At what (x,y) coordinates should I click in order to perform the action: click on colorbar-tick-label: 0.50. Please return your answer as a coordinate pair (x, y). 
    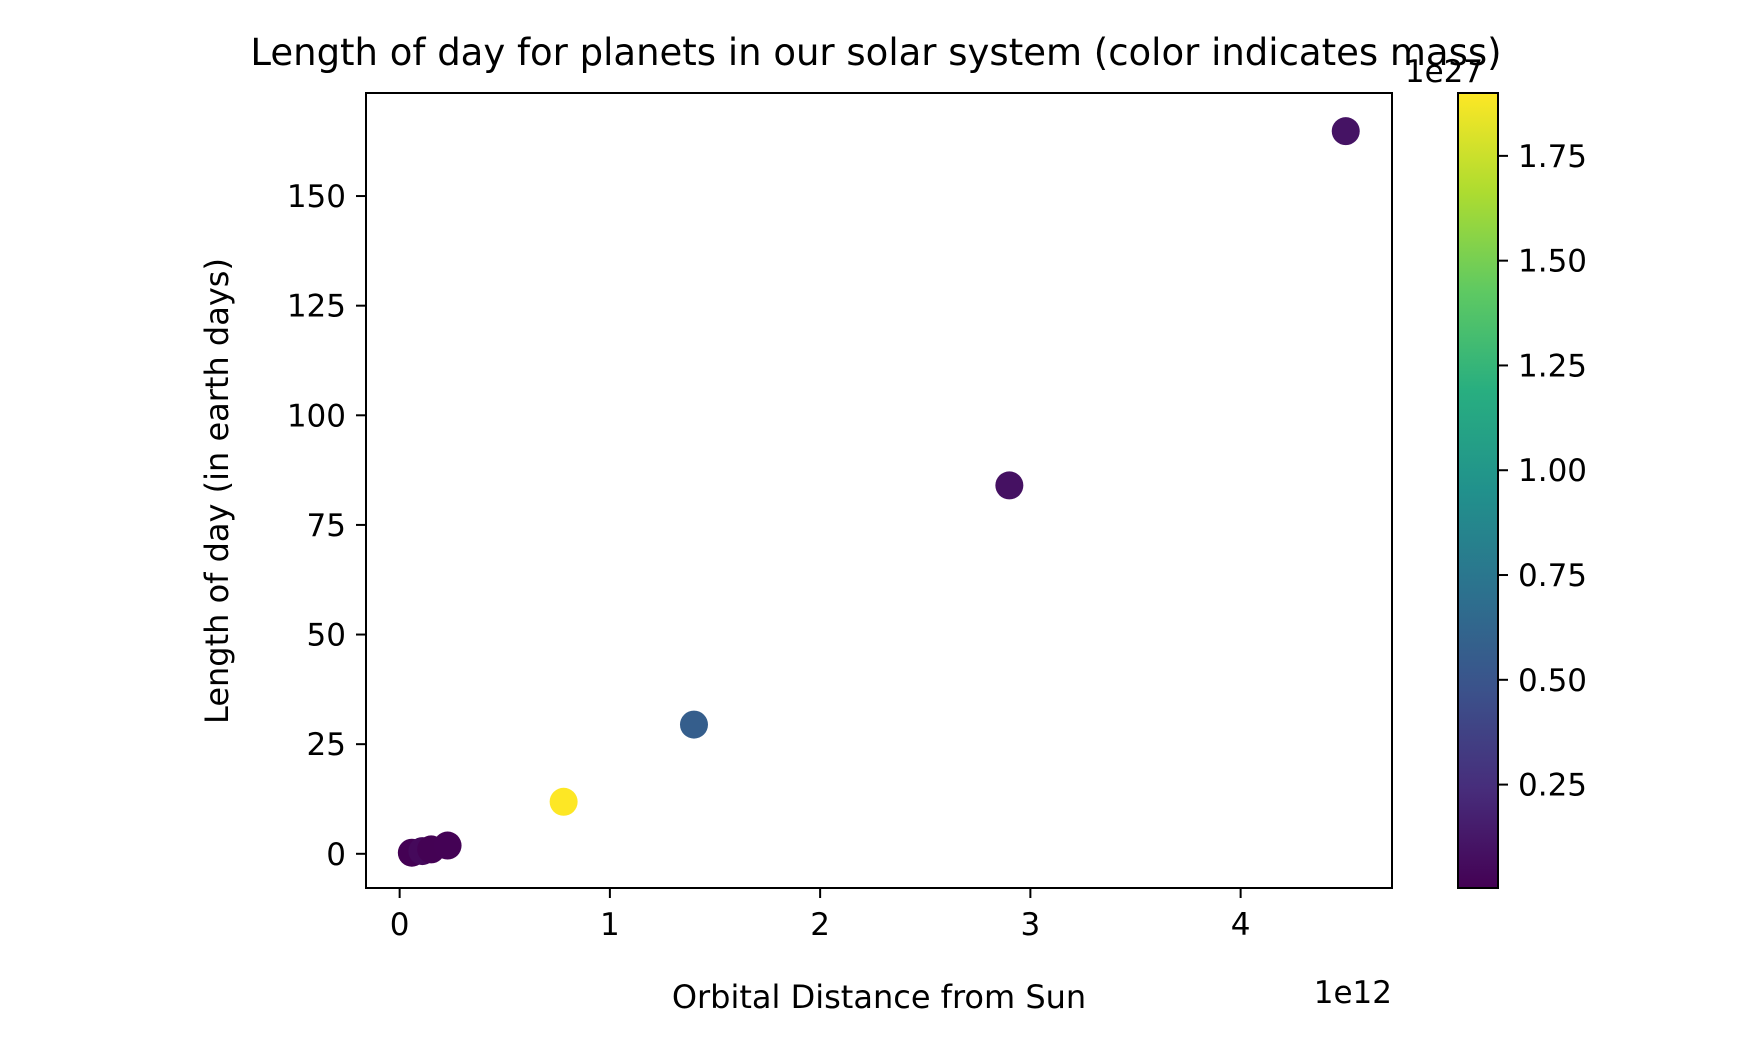
    Looking at the image, I should click on (1552, 681).